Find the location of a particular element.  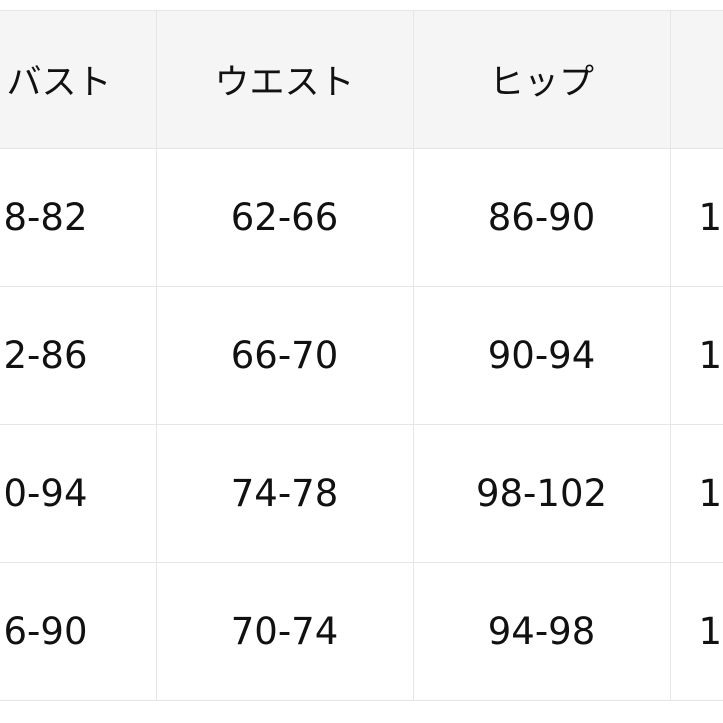

cell-waist: 70-74 is located at coordinates (284, 631).